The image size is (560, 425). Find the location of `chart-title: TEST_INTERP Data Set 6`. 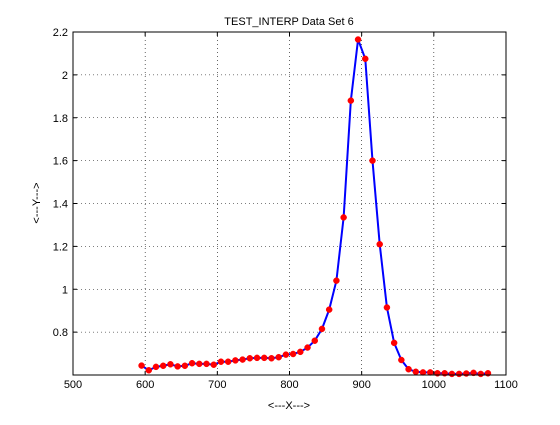

chart-title: TEST_INTERP Data Set 6 is located at coordinates (288, 22).